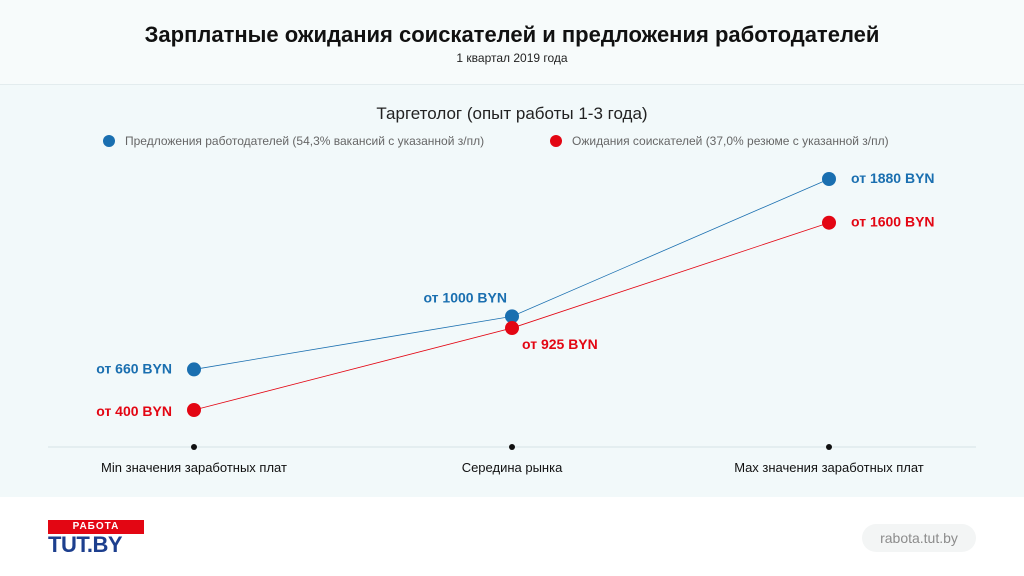 The height and width of the screenshot is (576, 1024). I want to click on legend-dot-red, so click(556, 141).